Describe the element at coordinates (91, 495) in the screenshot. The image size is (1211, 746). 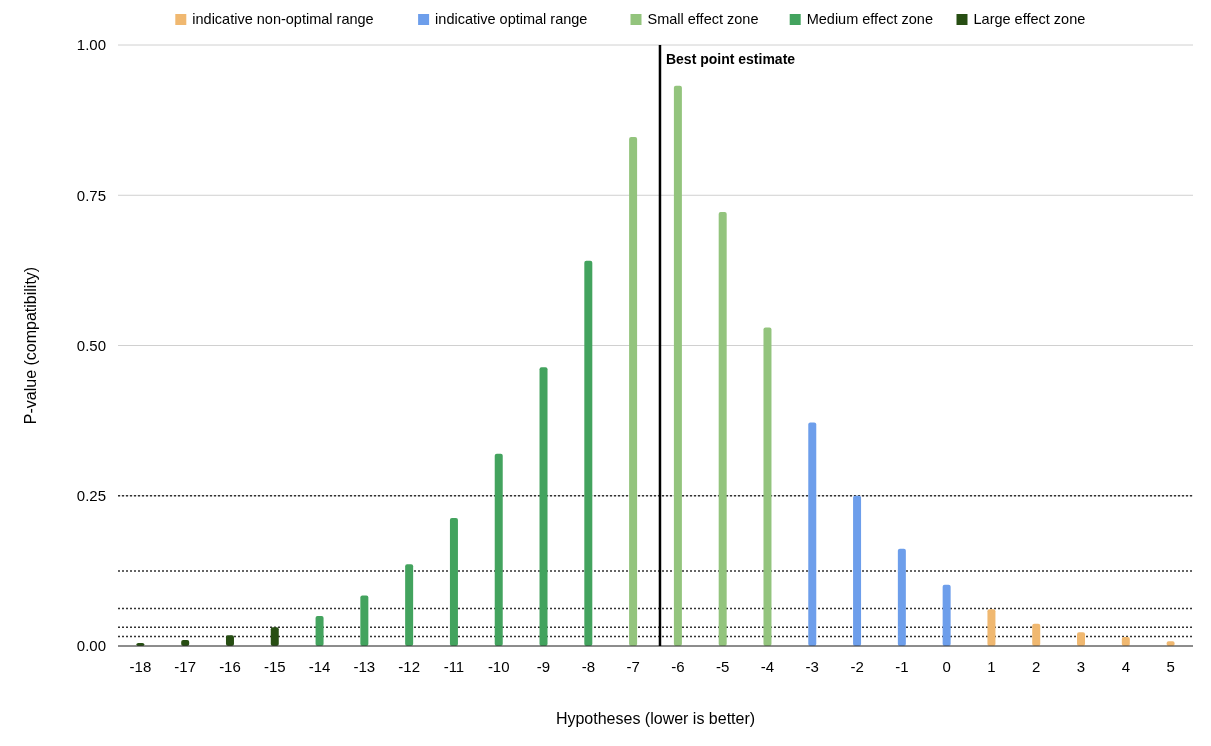
I see `y-tick-label: 0.25` at that location.